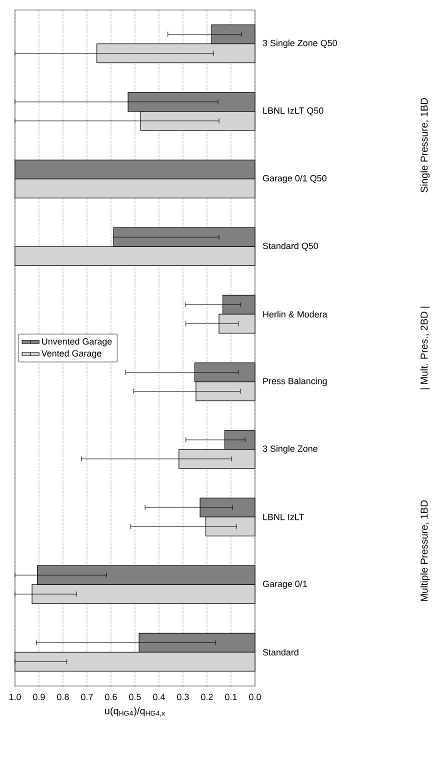 The width and height of the screenshot is (445, 758). Describe the element at coordinates (183, 697) in the screenshot. I see `x-tick-label: 0.3` at that location.